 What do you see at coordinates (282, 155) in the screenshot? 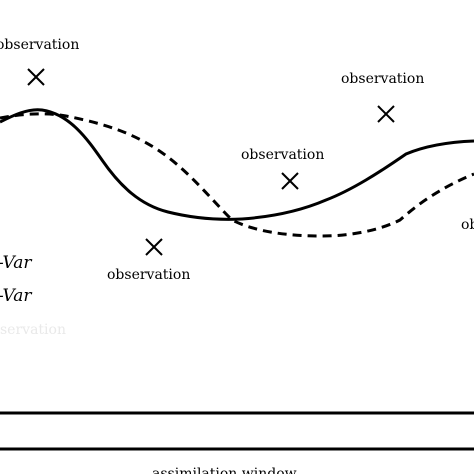
I see `observation-label-middle: observation` at bounding box center [282, 155].